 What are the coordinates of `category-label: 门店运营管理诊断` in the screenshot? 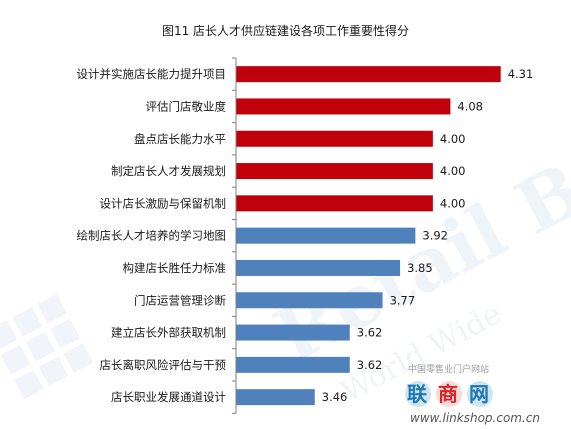 It's located at (180, 300).